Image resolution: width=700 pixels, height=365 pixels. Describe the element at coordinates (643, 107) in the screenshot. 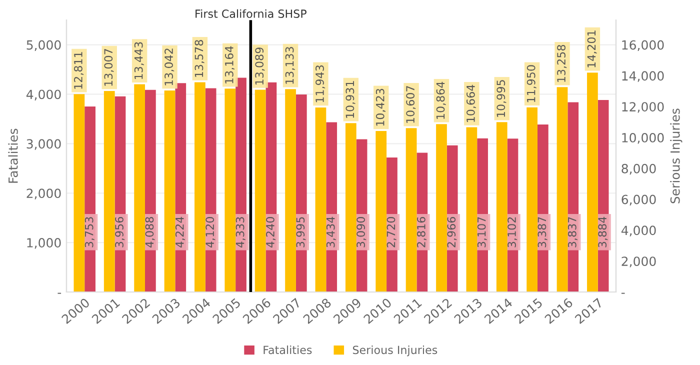

I see `y2-tick-label: 12,000` at that location.